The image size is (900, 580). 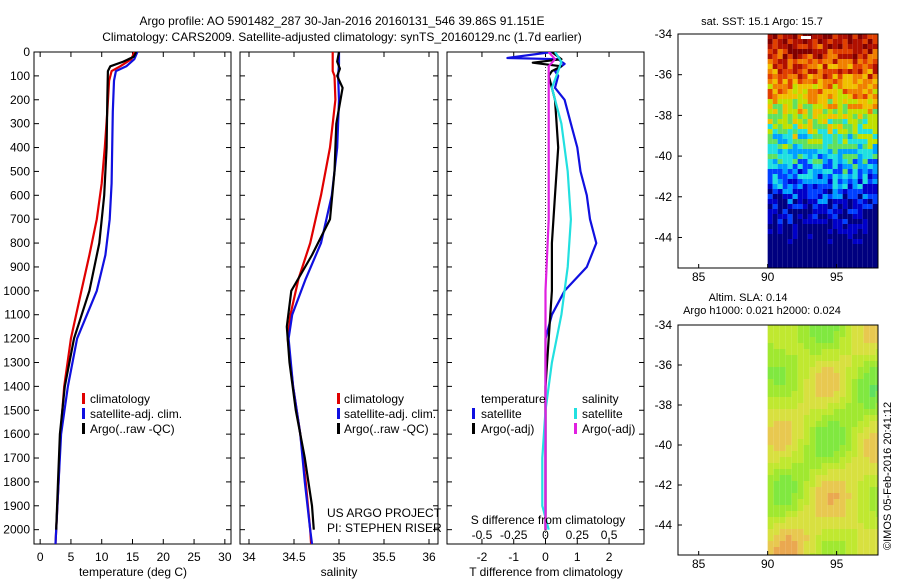 What do you see at coordinates (602, 414) in the screenshot?
I see `legend-label-s-satellite: satellite` at bounding box center [602, 414].